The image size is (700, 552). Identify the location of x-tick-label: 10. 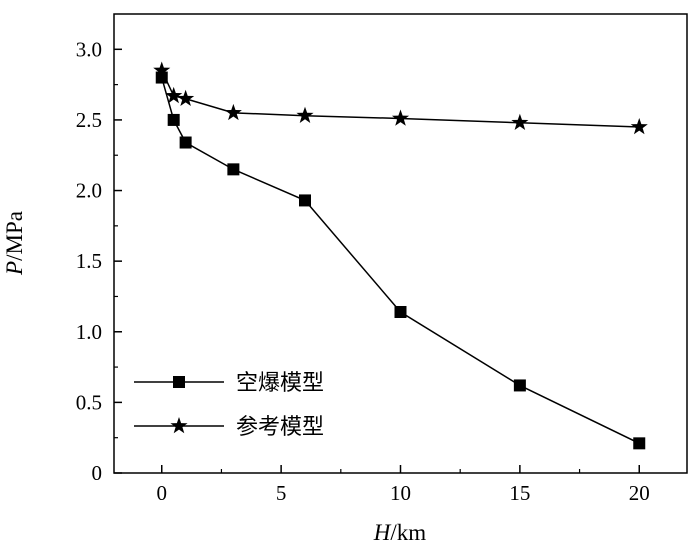
(400, 493).